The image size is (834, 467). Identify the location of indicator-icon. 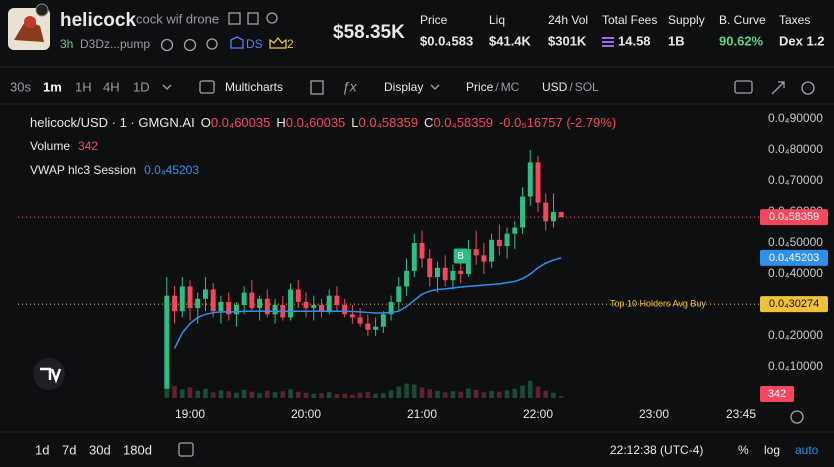
(317, 87).